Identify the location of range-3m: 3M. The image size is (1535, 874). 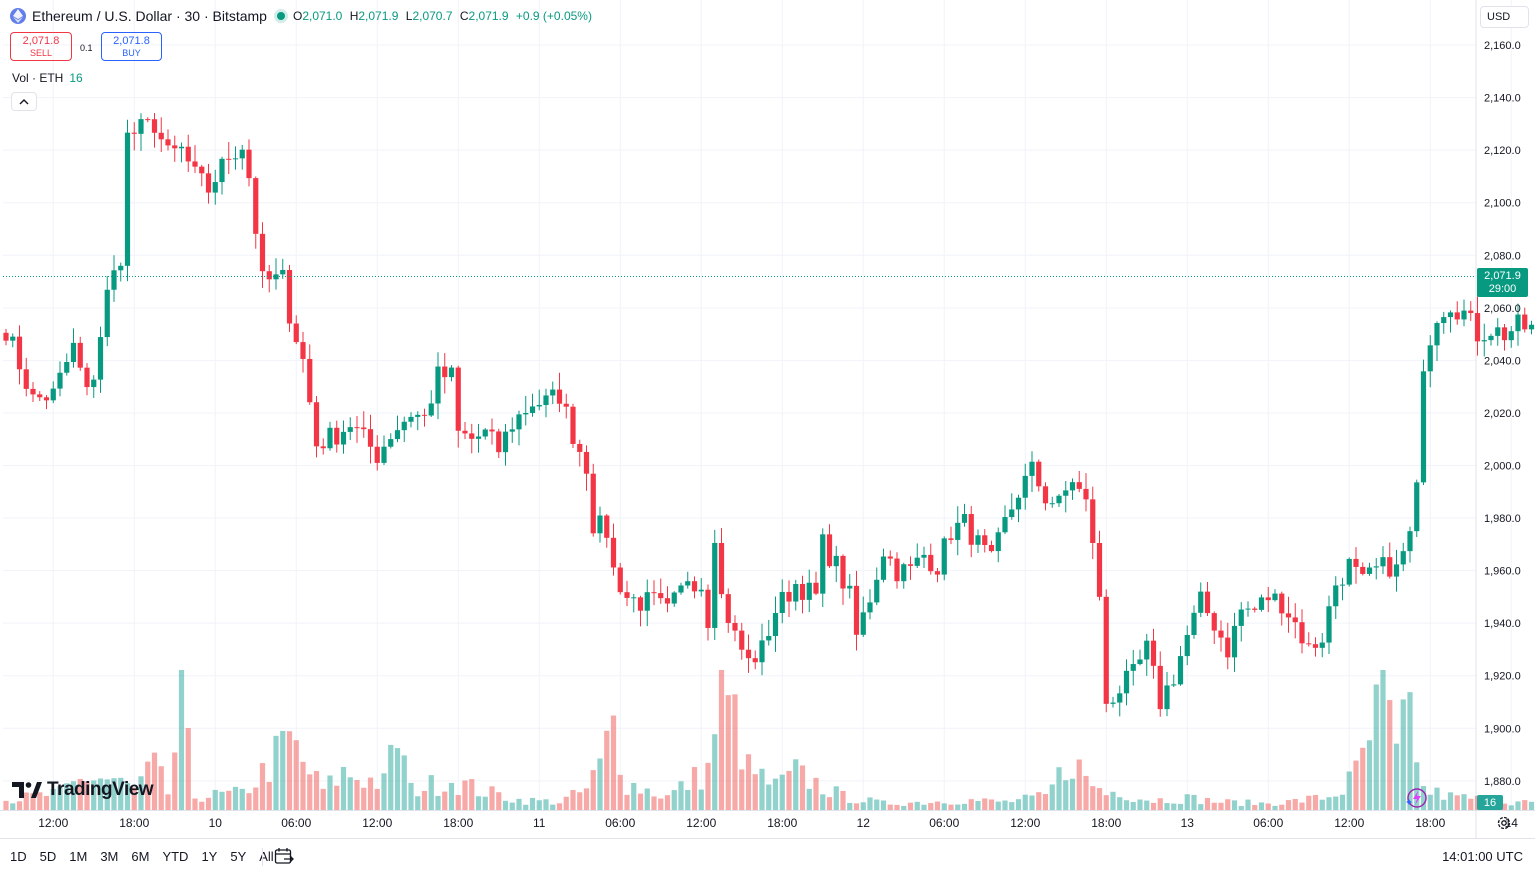
(109, 856).